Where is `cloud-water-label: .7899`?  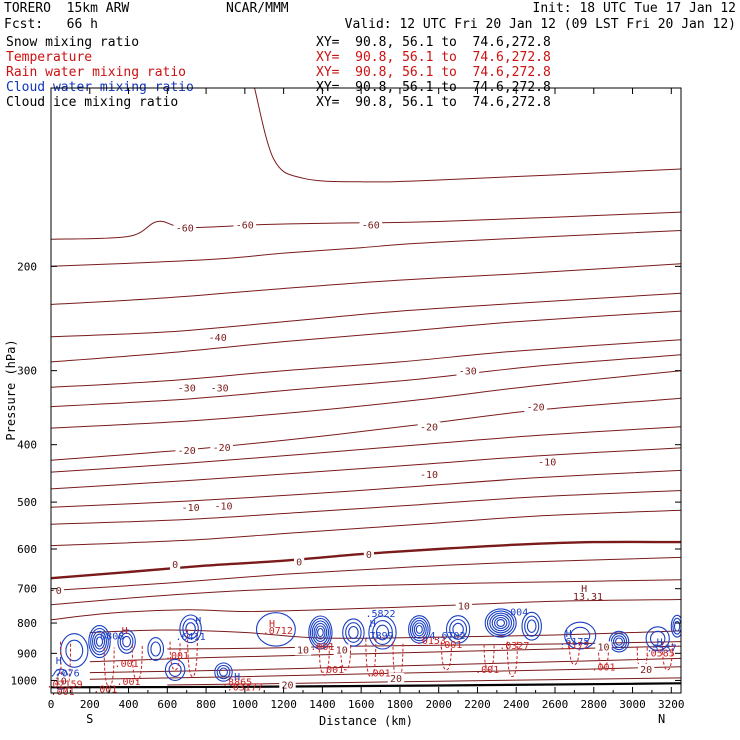 cloud-water-label: .7899 is located at coordinates (379, 636).